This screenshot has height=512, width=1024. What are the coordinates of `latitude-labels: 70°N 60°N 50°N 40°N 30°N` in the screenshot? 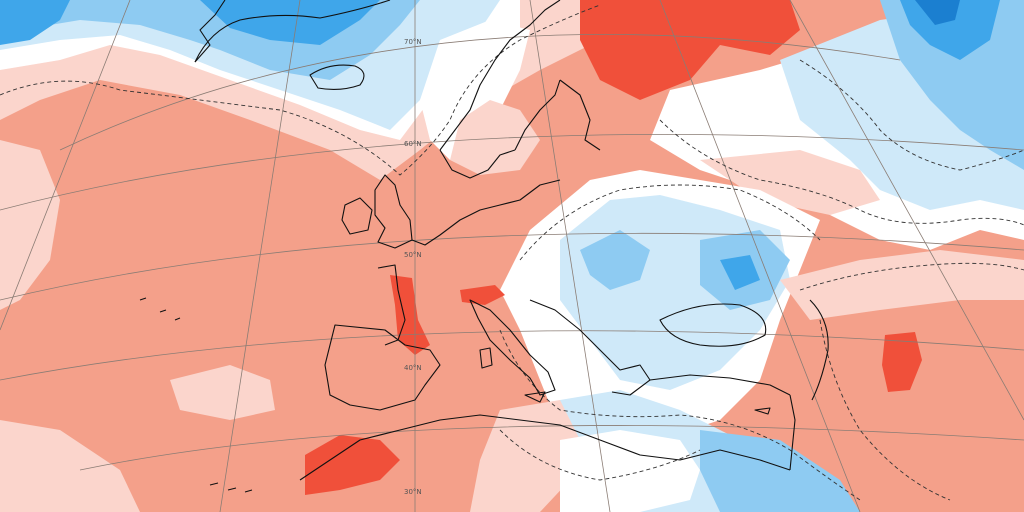 It's located at (413, 267).